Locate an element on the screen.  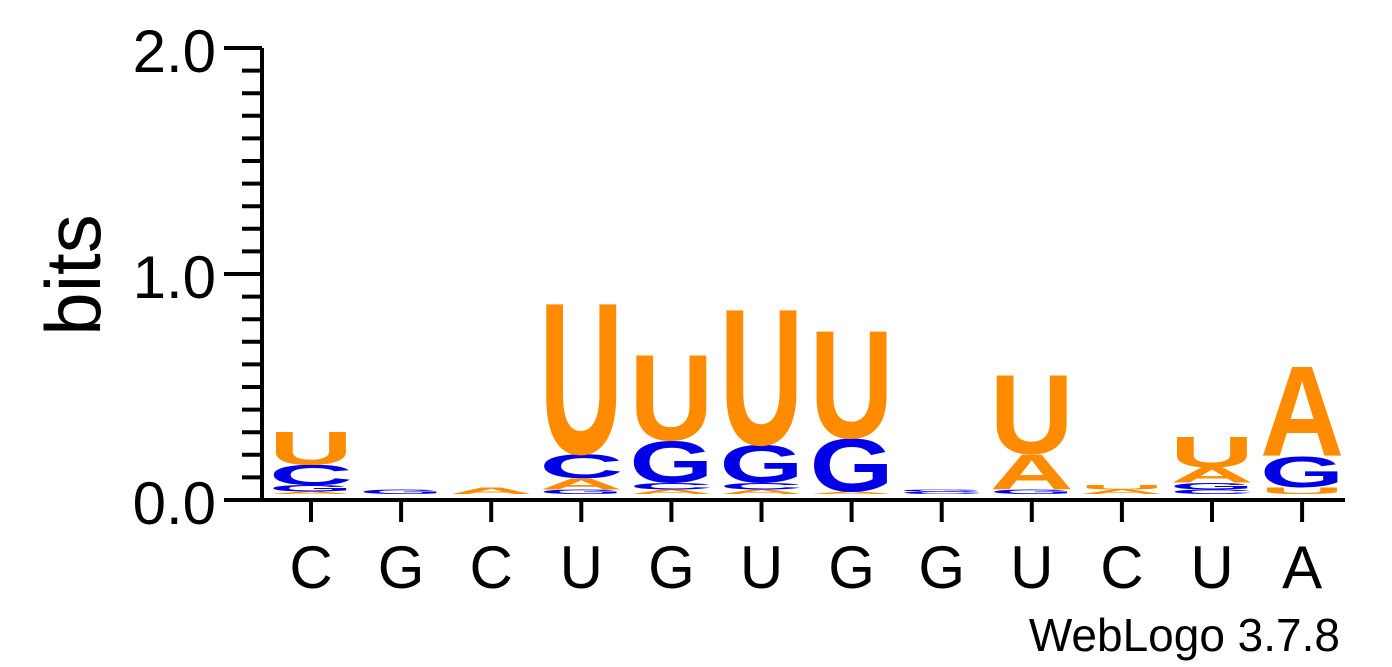
y-tick-label: 1.0 is located at coordinates (174, 277).